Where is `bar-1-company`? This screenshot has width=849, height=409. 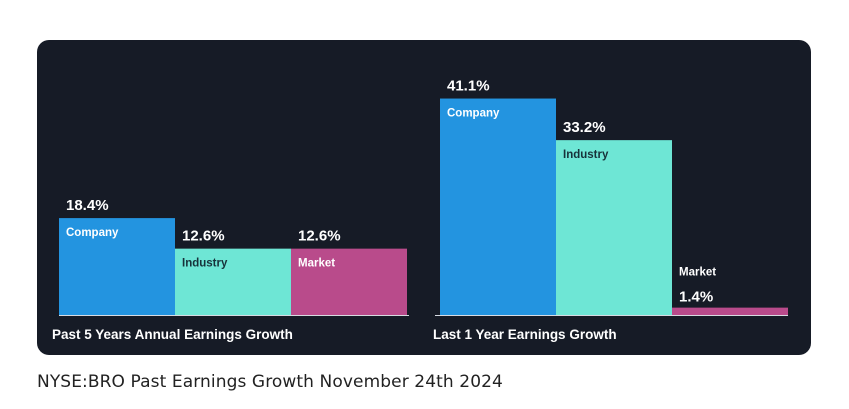 bar-1-company is located at coordinates (498, 206).